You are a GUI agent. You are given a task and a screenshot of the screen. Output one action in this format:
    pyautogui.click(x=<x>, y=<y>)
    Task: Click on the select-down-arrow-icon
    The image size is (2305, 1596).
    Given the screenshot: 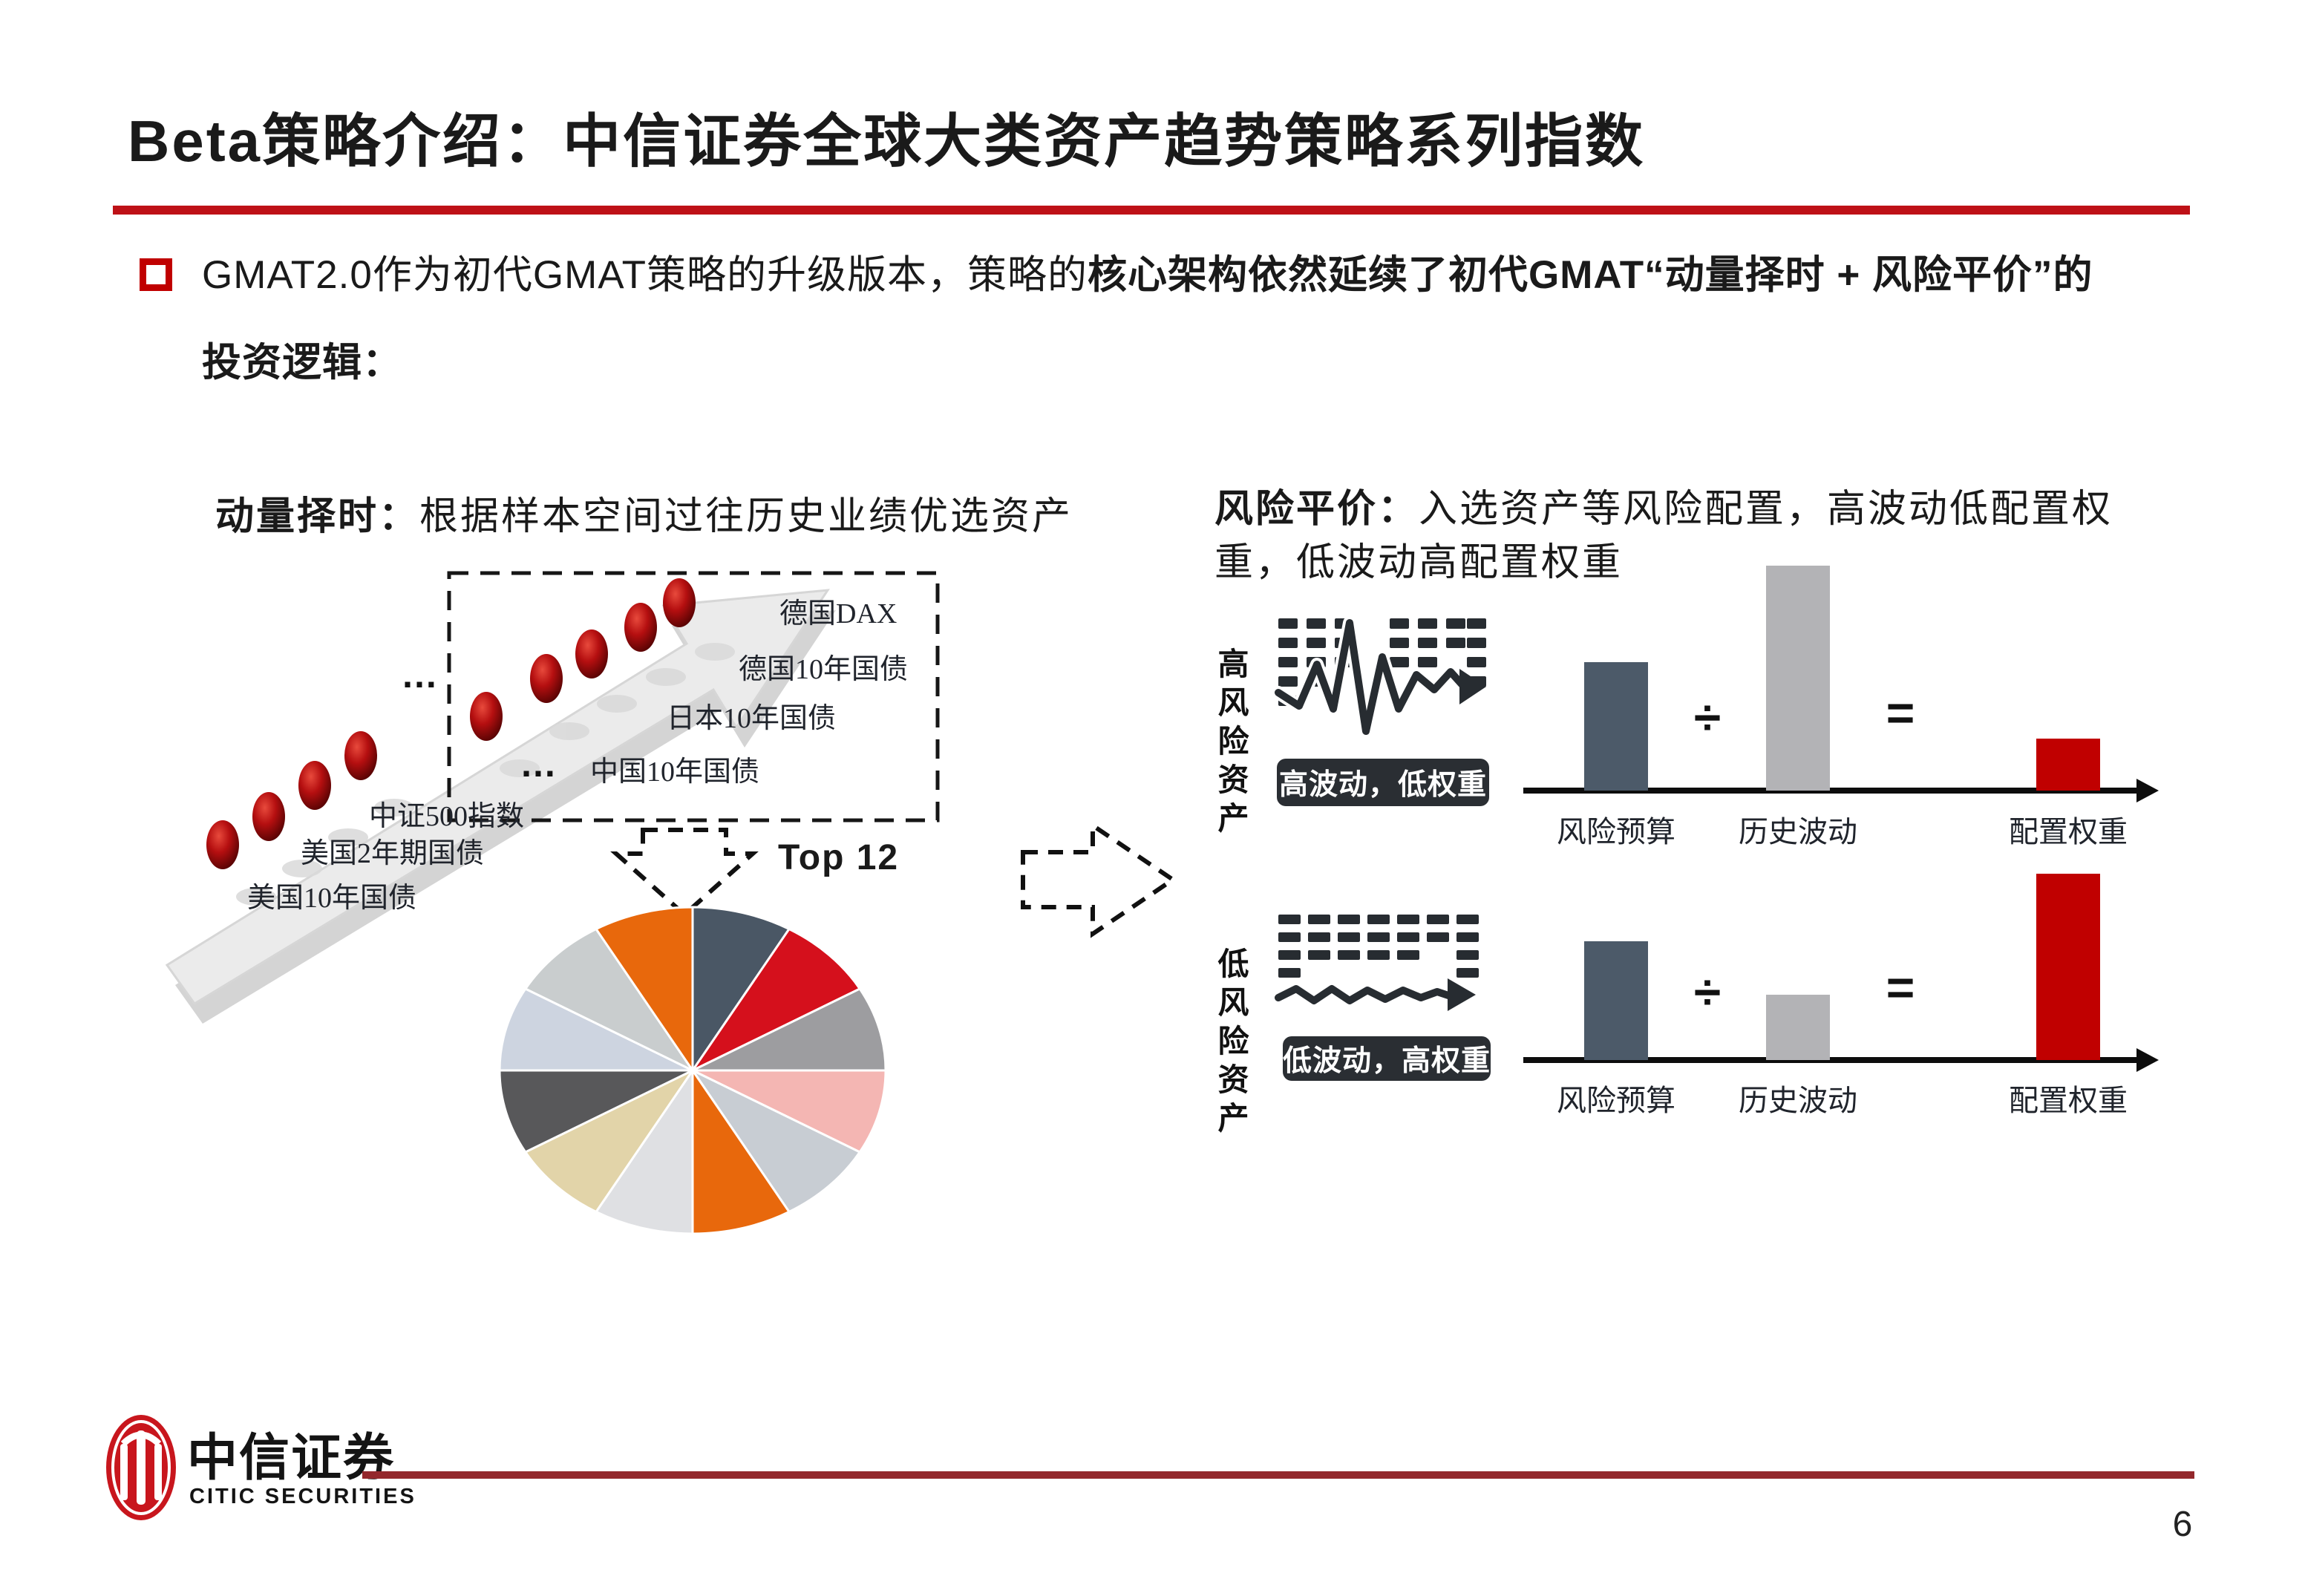 What is the action you would take?
    pyautogui.click(x=684, y=873)
    